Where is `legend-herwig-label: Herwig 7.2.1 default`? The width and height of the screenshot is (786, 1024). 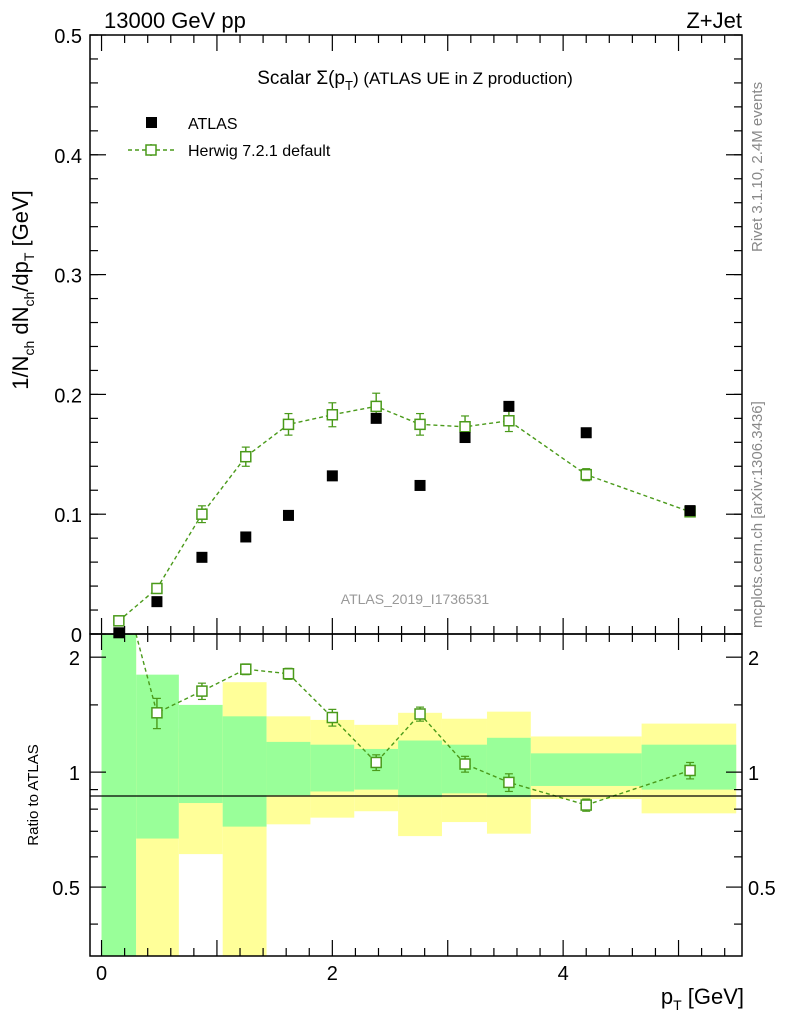 legend-herwig-label: Herwig 7.2.1 default is located at coordinates (259, 151).